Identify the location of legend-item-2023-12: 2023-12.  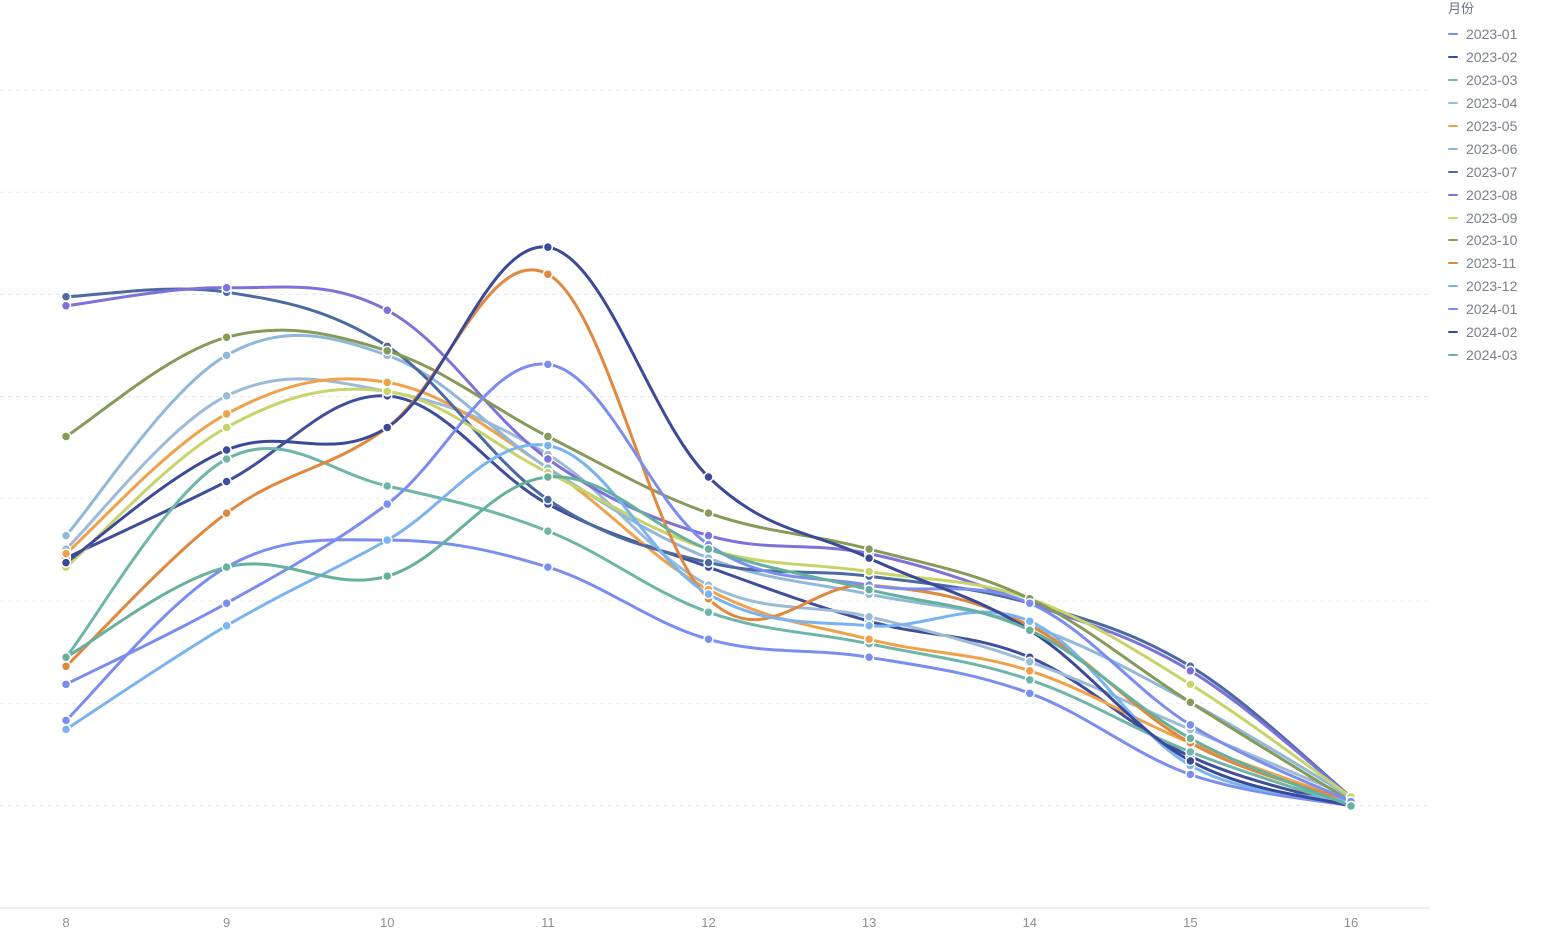
(1496, 286).